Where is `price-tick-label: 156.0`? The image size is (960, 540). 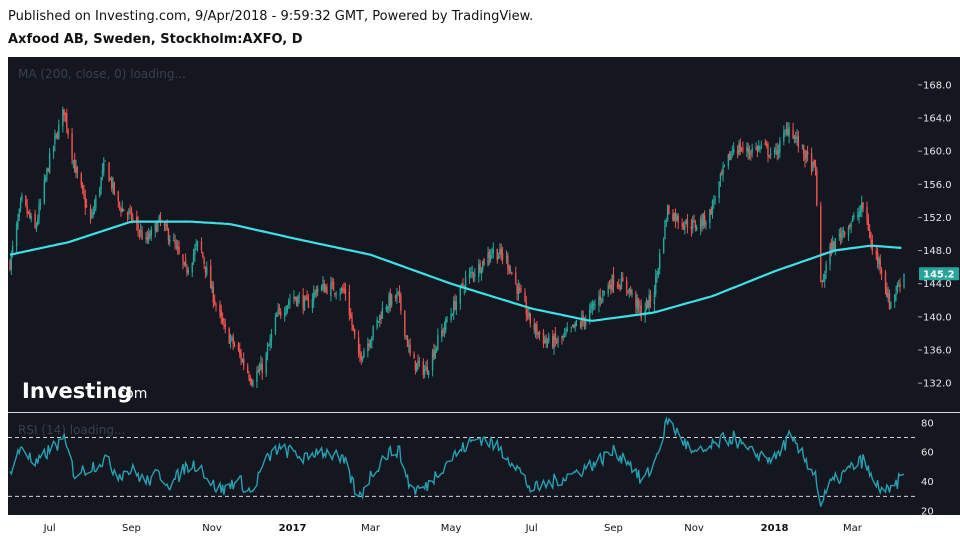
price-tick-label: 156.0 is located at coordinates (937, 185).